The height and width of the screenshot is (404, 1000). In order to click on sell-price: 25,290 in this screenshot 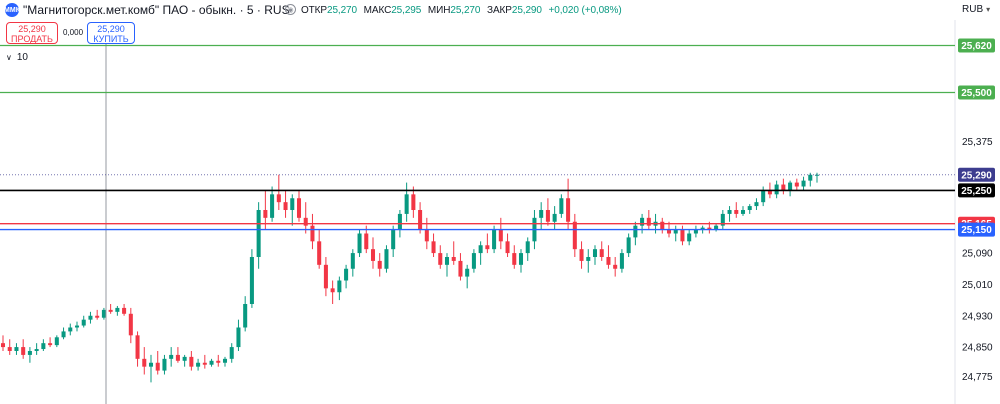, I will do `click(32, 29)`.